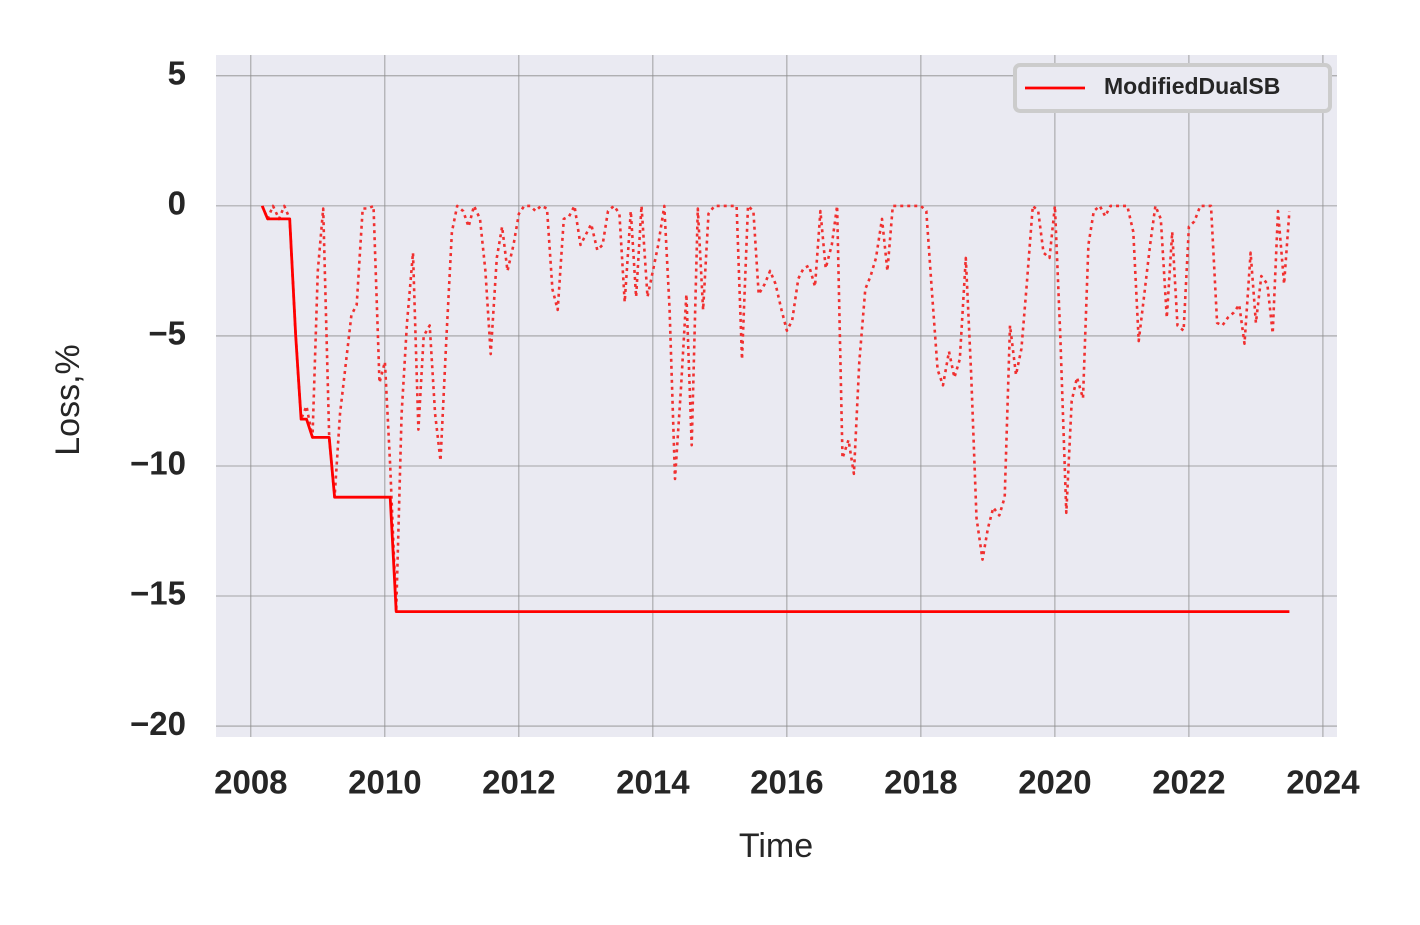 This screenshot has width=1420, height=925. Describe the element at coordinates (1188, 782) in the screenshot. I see `x-tick-label: 2022` at that location.